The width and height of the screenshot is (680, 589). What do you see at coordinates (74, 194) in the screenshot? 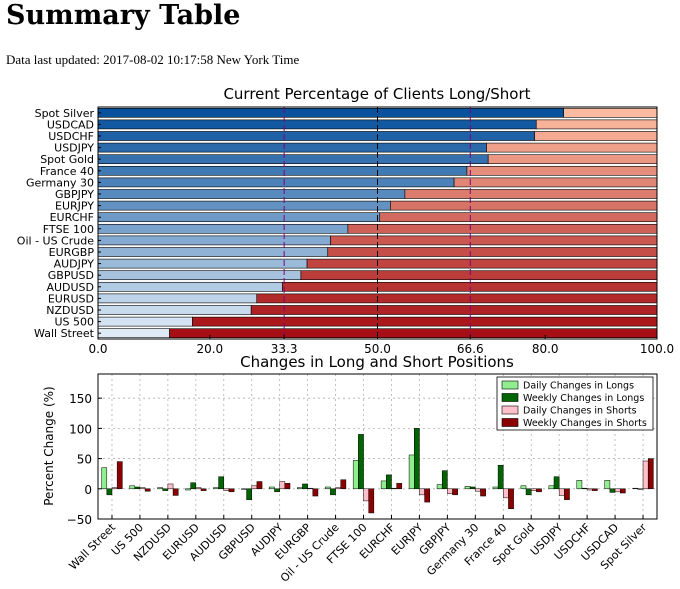
I see `category-label: GBPJPY` at bounding box center [74, 194].